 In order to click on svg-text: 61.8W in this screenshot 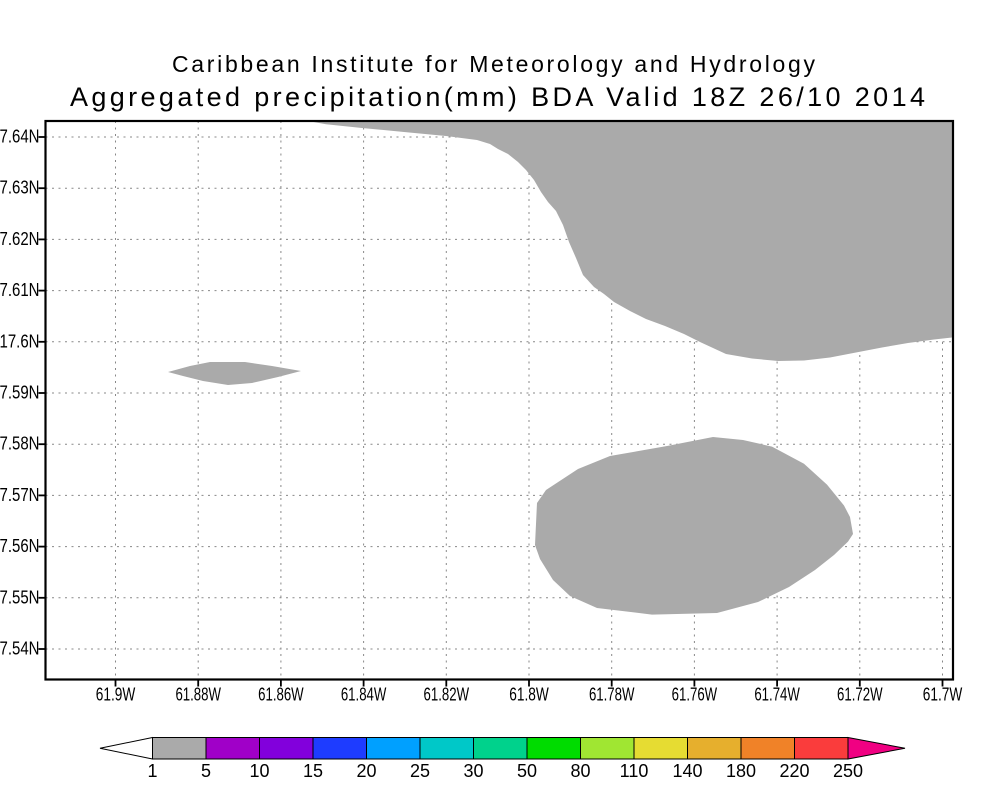, I will do `click(529, 695)`.